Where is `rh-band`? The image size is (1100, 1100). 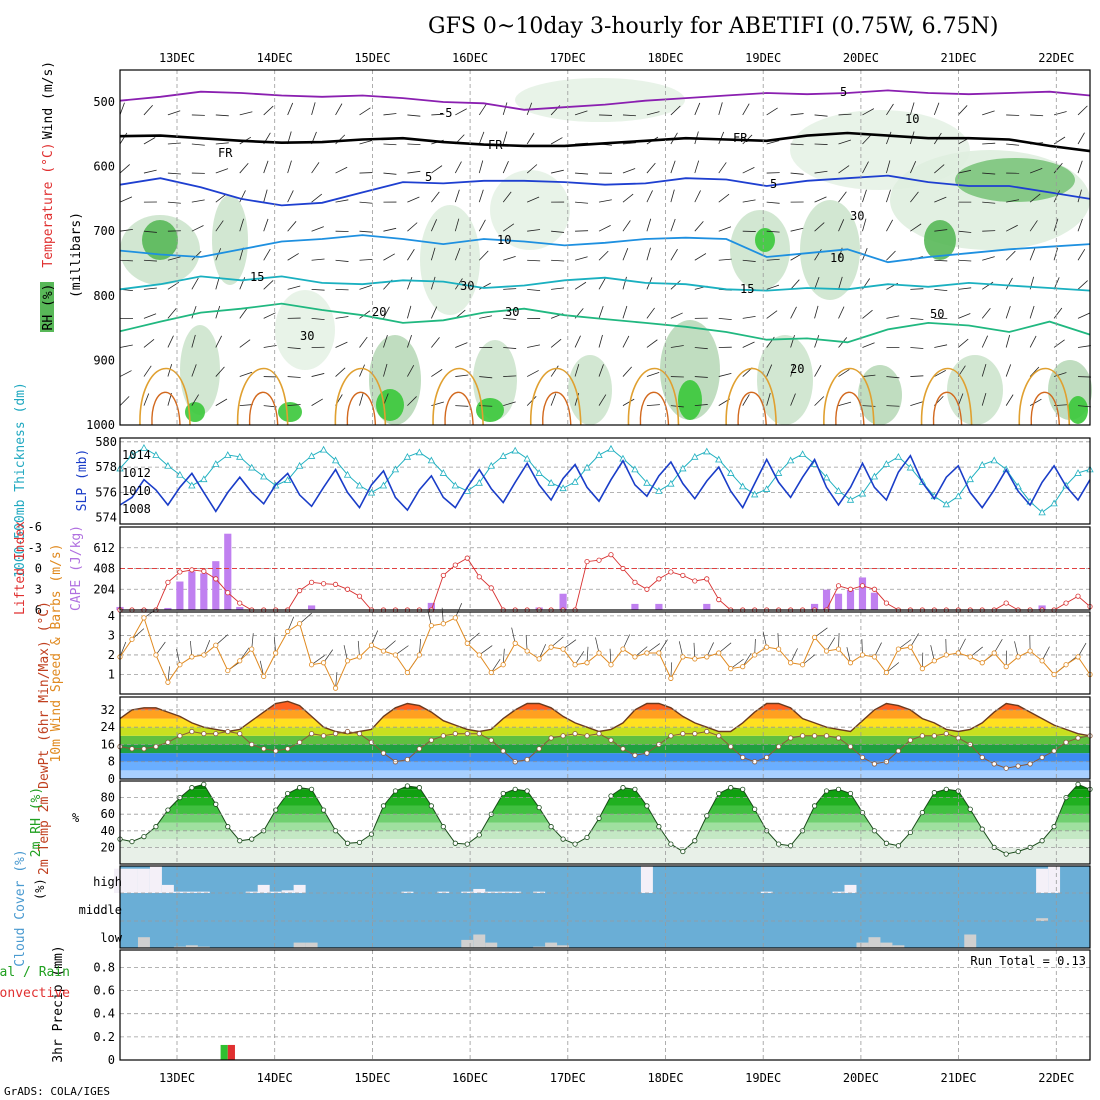
rh-band is located at coordinates (605, 818).